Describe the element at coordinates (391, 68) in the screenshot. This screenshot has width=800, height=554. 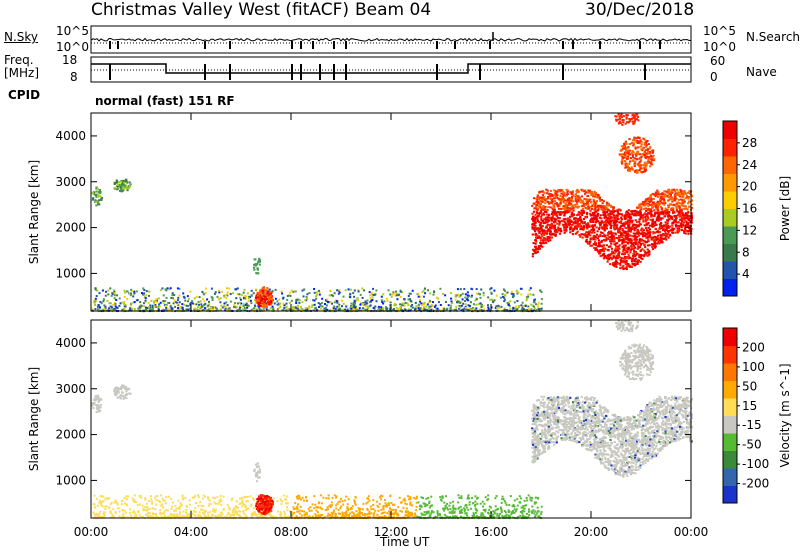
I see `freq-line` at that location.